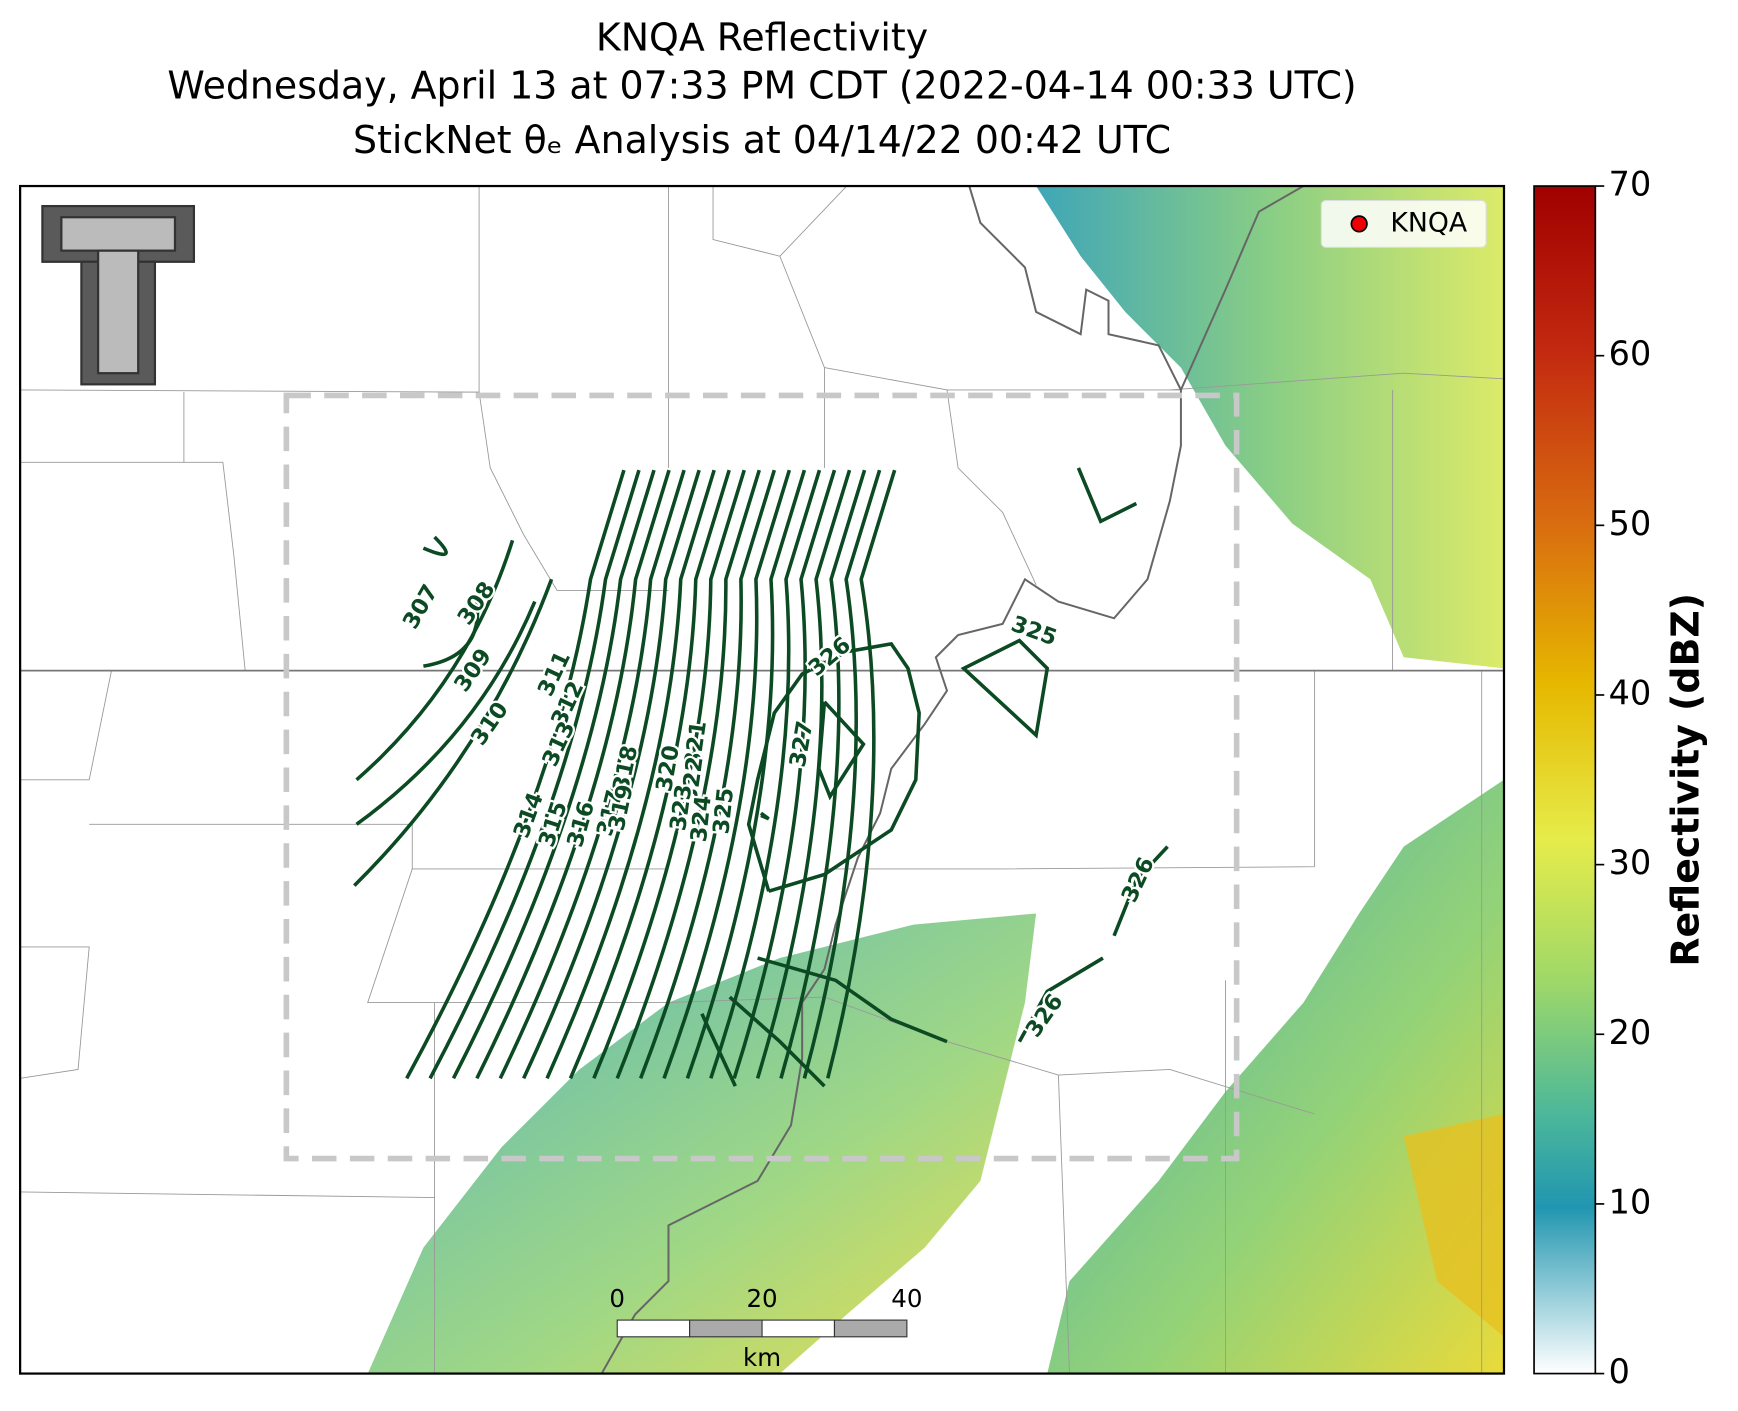 The height and width of the screenshot is (1411, 1738). I want to click on scale-bar: km, so click(762, 1345).